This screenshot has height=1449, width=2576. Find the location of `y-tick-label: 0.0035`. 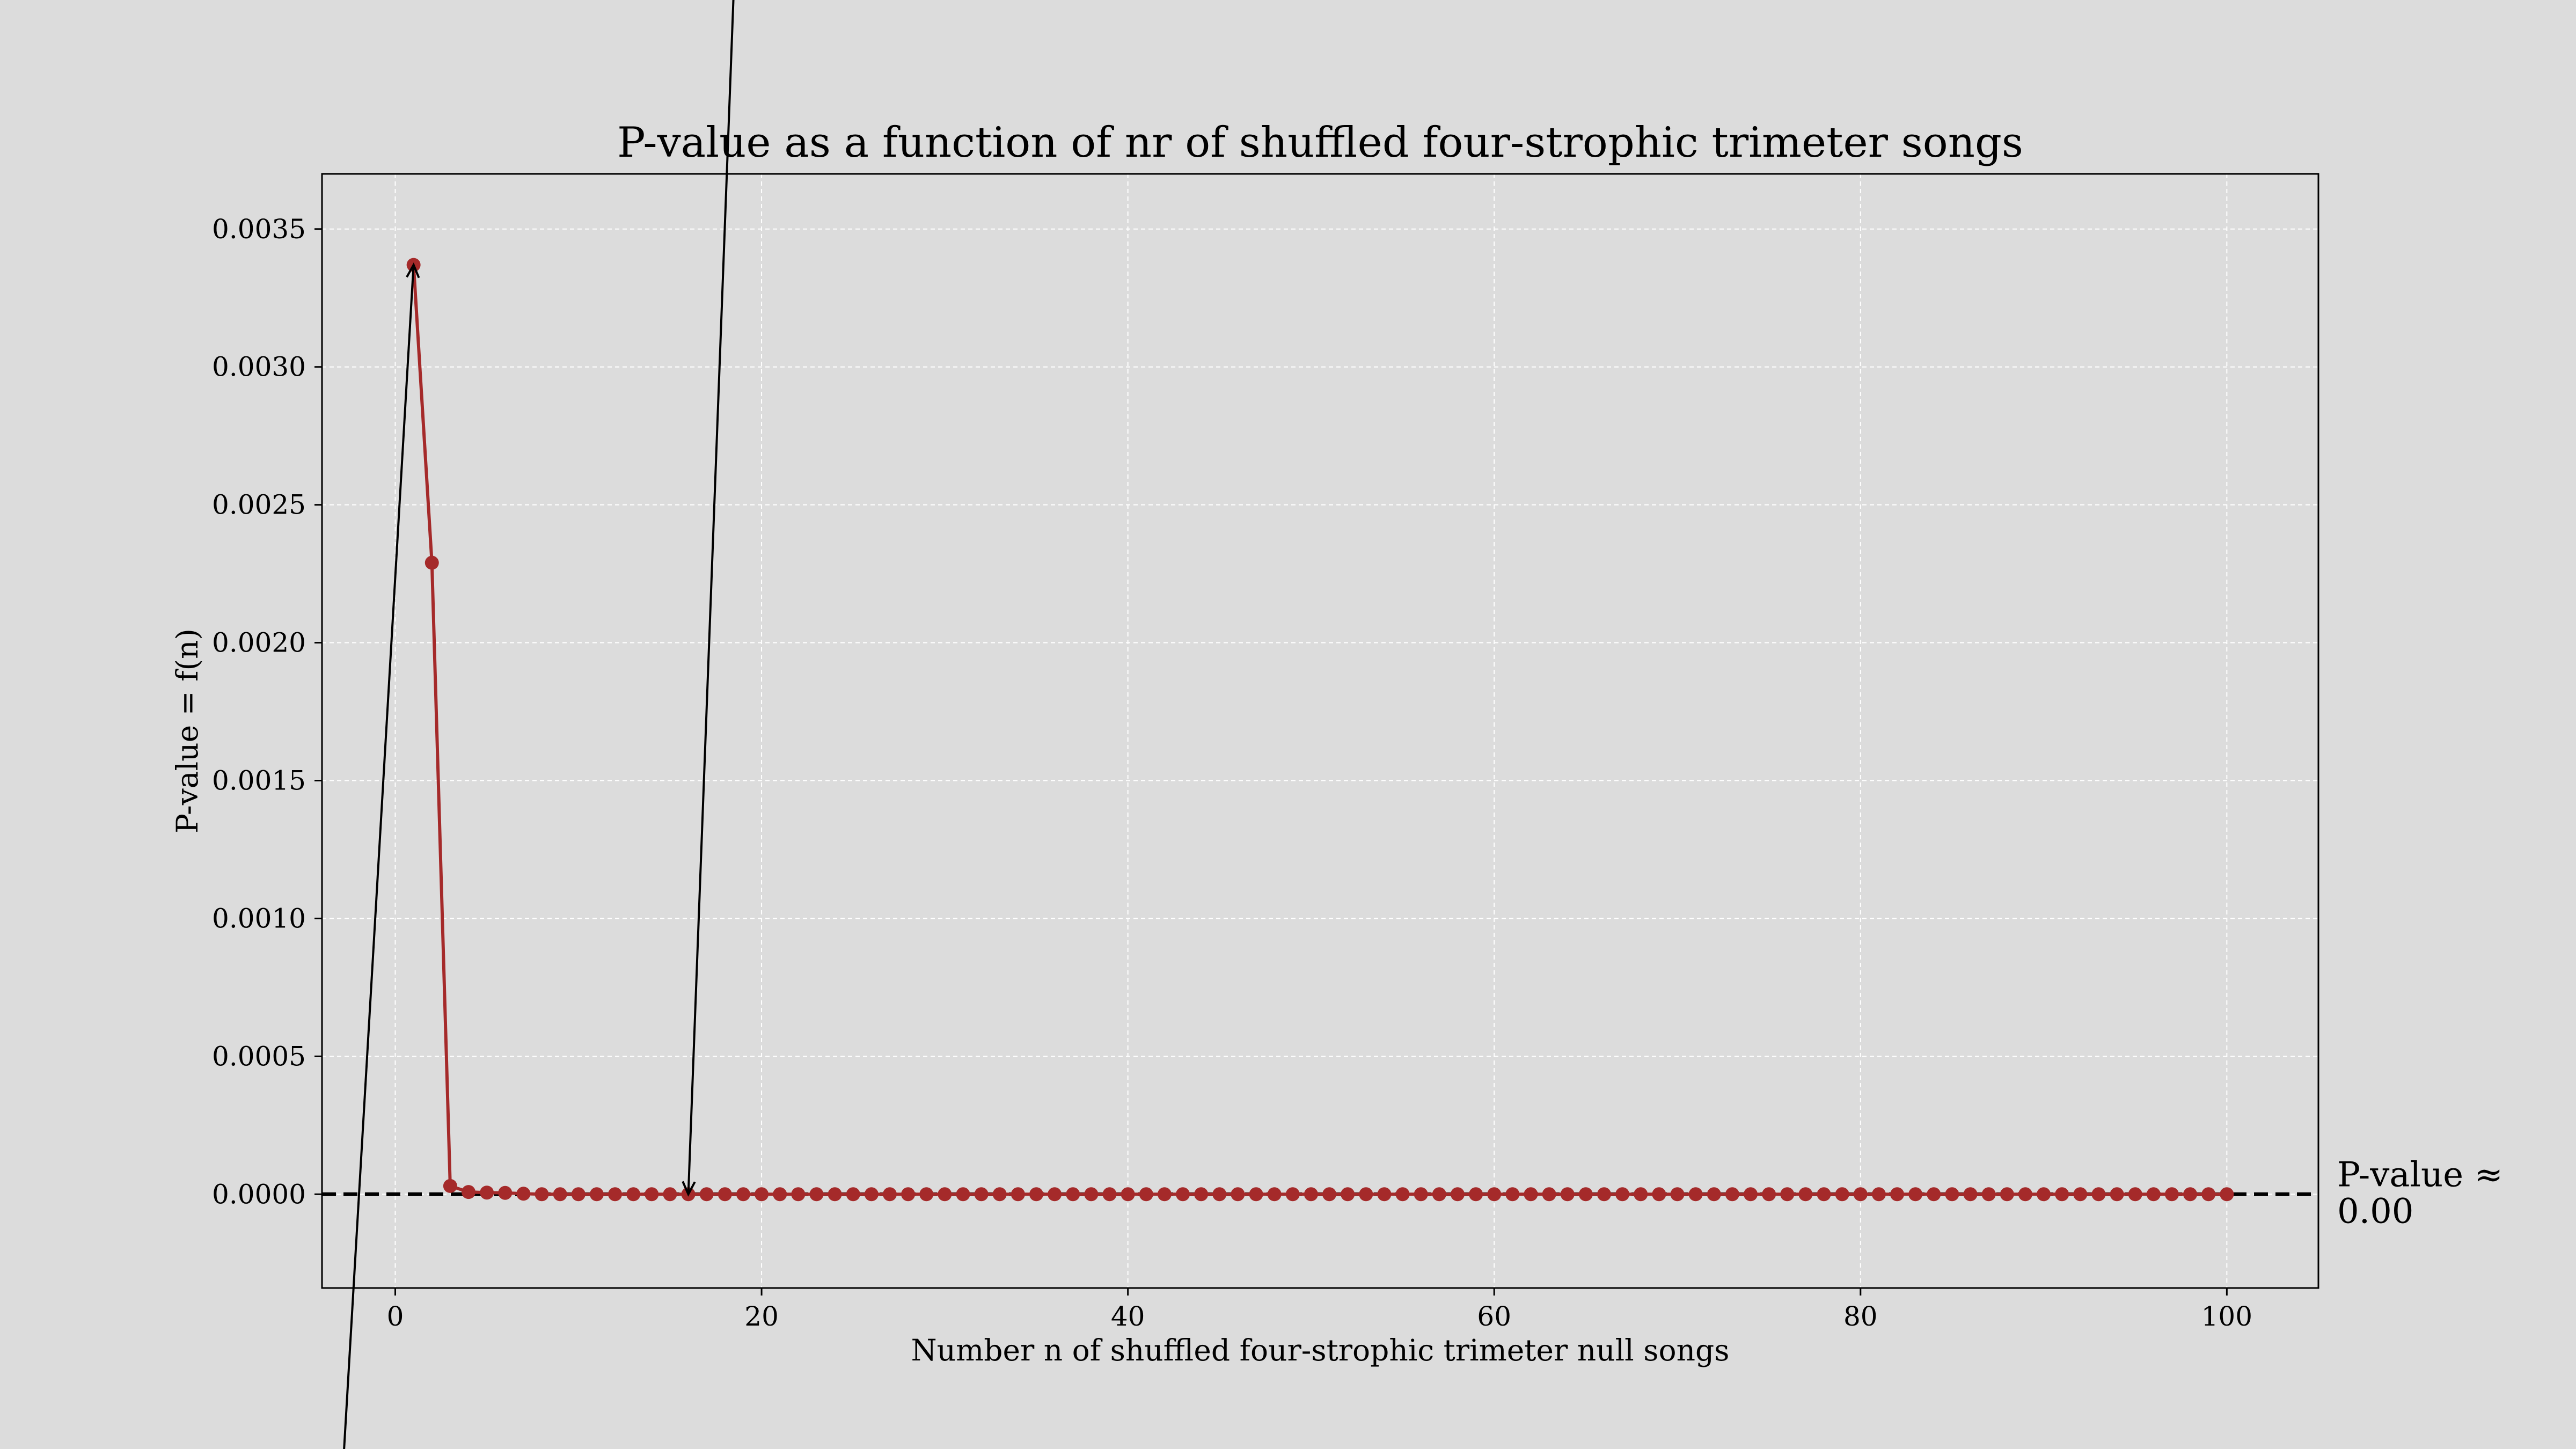

y-tick-label: 0.0035 is located at coordinates (259, 229).